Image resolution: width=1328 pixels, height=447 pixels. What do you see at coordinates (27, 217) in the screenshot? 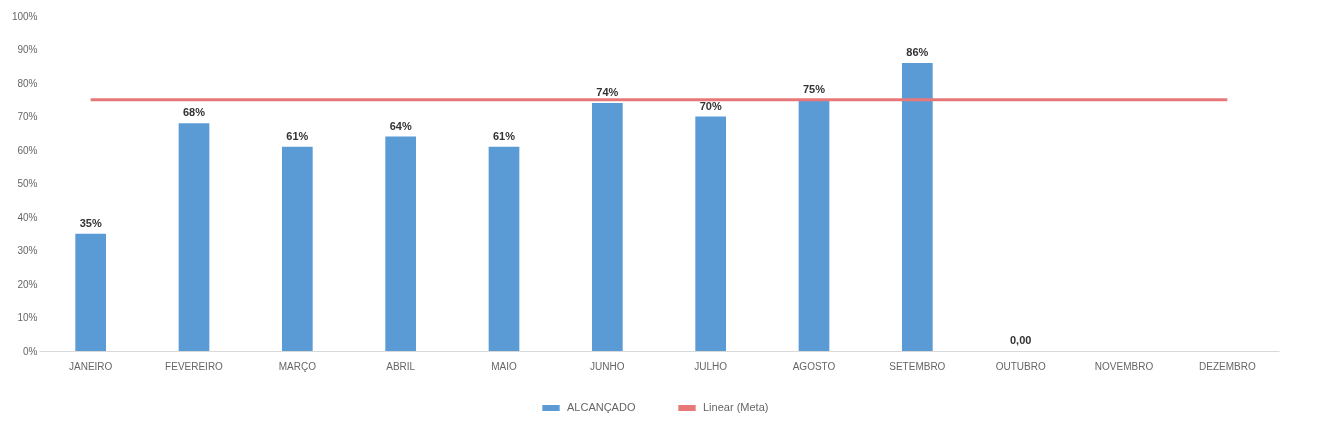
I see `y-tick-label: 40%` at bounding box center [27, 217].